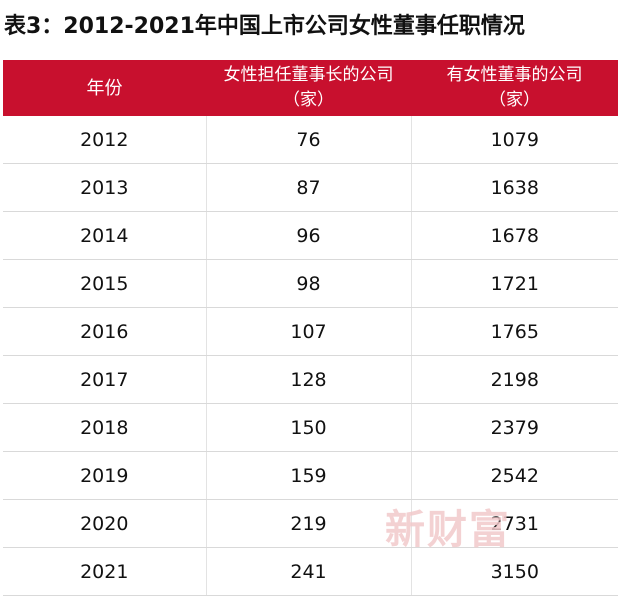  What do you see at coordinates (104, 283) in the screenshot?
I see `cell-year: 2015` at bounding box center [104, 283].